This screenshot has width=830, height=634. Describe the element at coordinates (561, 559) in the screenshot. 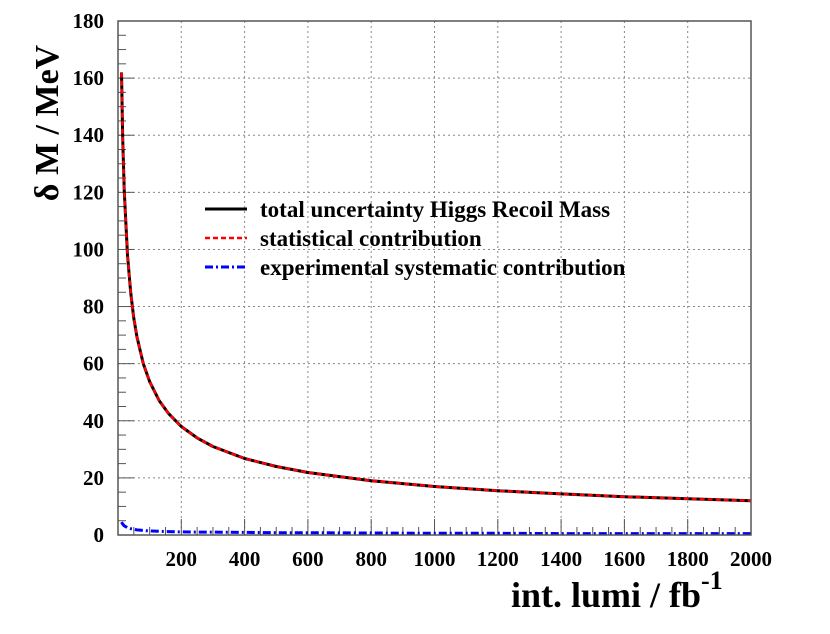

I see `x-tick-label: 1400` at that location.